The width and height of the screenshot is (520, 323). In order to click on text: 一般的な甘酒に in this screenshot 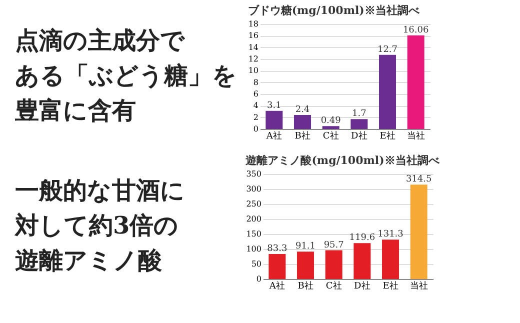, I will do `click(100, 190)`.